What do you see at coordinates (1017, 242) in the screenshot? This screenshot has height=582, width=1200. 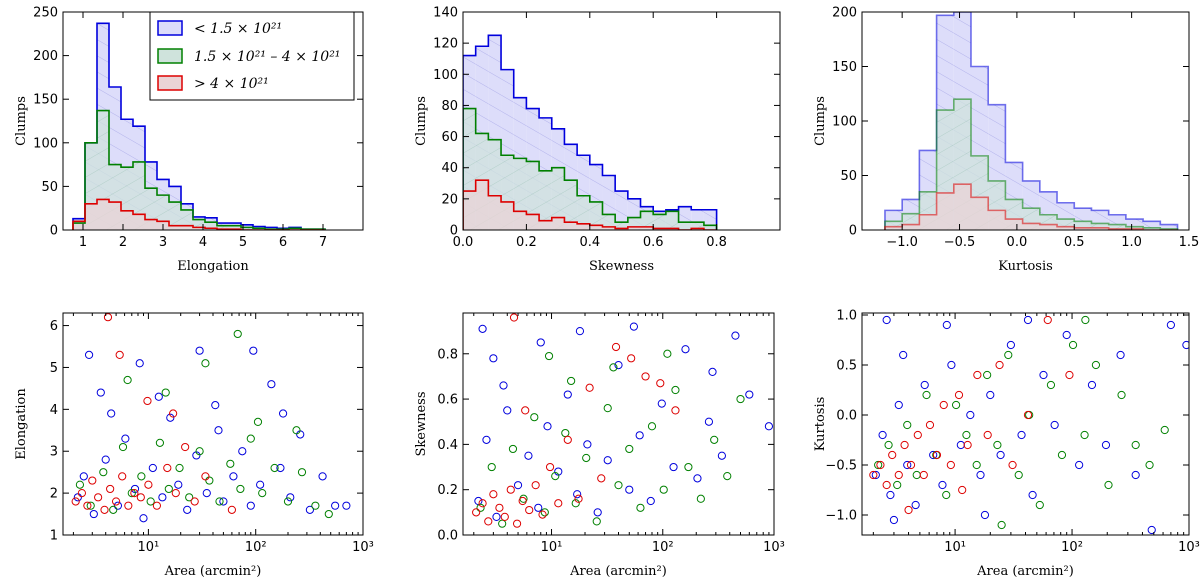 I see `hist-kurtosis-xtick-label: 0.0` at bounding box center [1017, 242].